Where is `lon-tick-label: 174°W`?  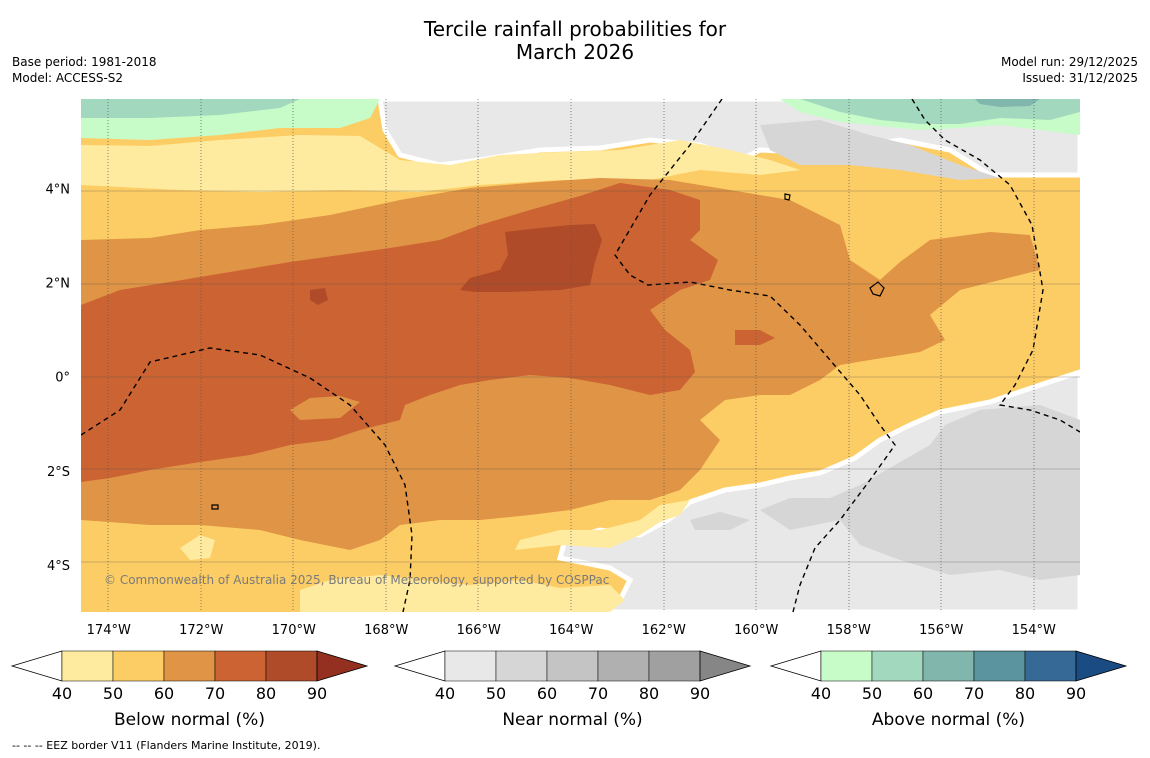
lon-tick-label: 174°W is located at coordinates (109, 630).